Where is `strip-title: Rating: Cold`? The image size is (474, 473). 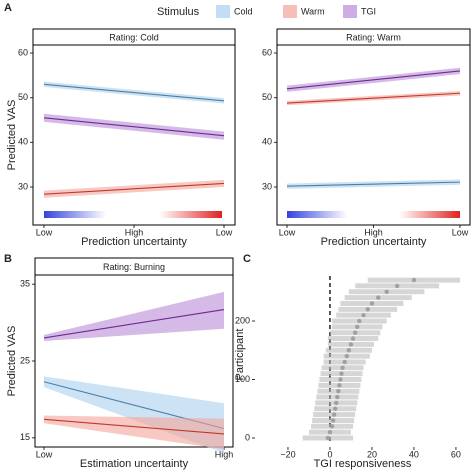 strip-title: Rating: Cold is located at coordinates (134, 37).